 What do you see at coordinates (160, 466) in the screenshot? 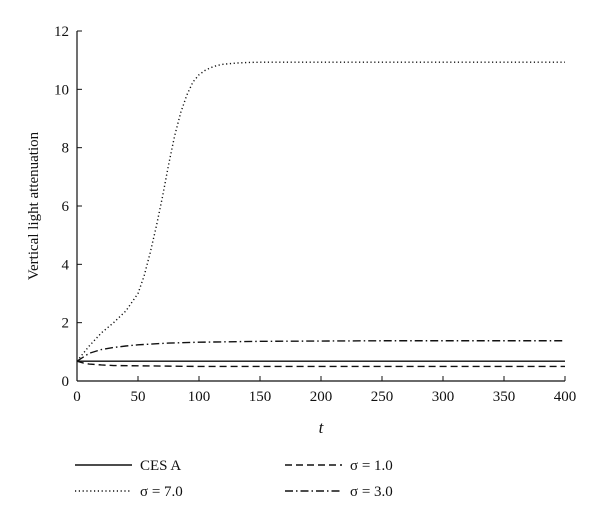
I see `legend-label: CES A` at bounding box center [160, 466].